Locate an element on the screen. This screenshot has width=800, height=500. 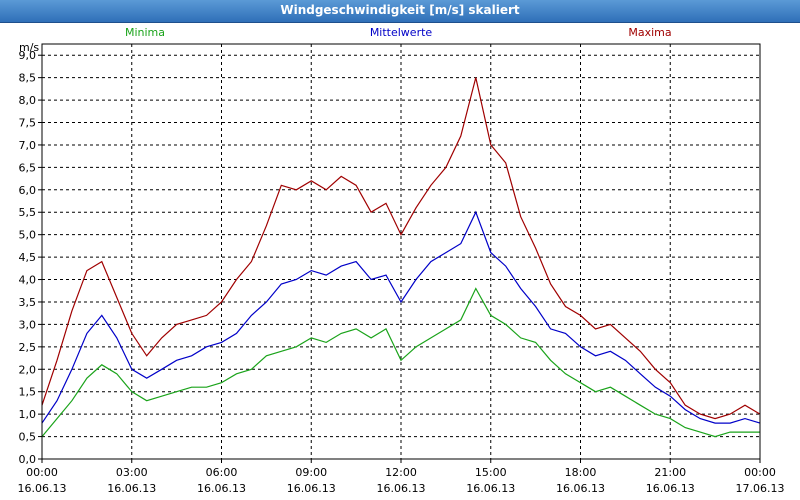
x-tick-time: 15:00 is located at coordinates (491, 472).